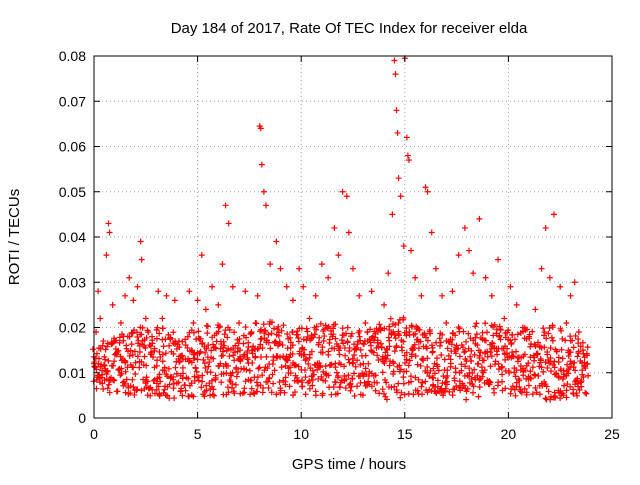 The width and height of the screenshot is (640, 485). What do you see at coordinates (349, 464) in the screenshot?
I see `x-axis-label: GPS time / hours` at bounding box center [349, 464].